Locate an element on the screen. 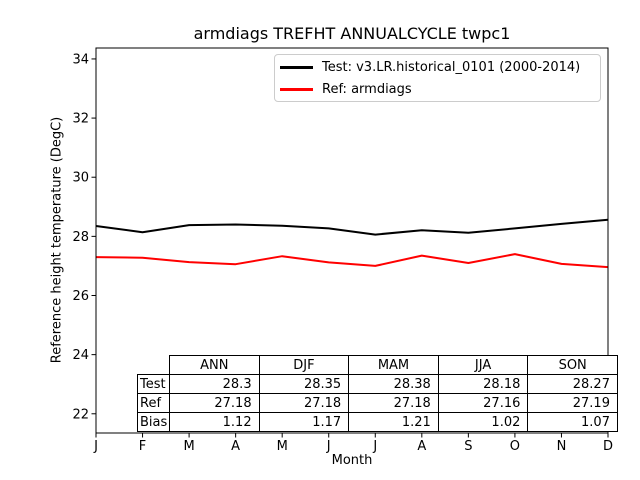  y-tick-label: 30 is located at coordinates (80, 178).